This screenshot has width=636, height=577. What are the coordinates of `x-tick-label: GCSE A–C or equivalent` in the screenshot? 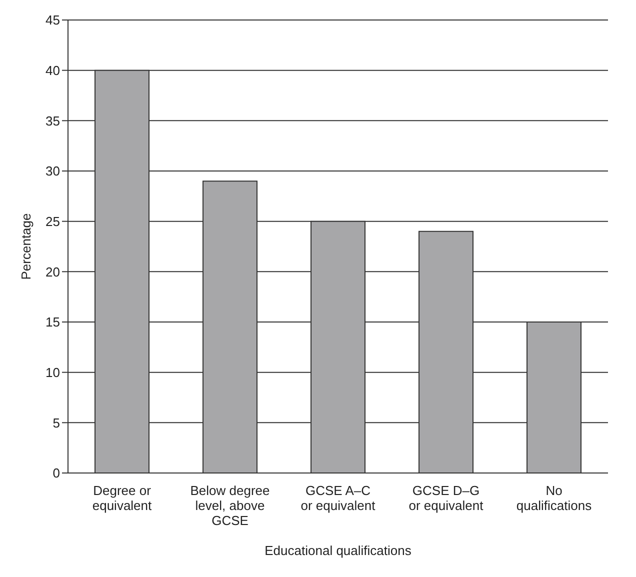 It's located at (338, 498).